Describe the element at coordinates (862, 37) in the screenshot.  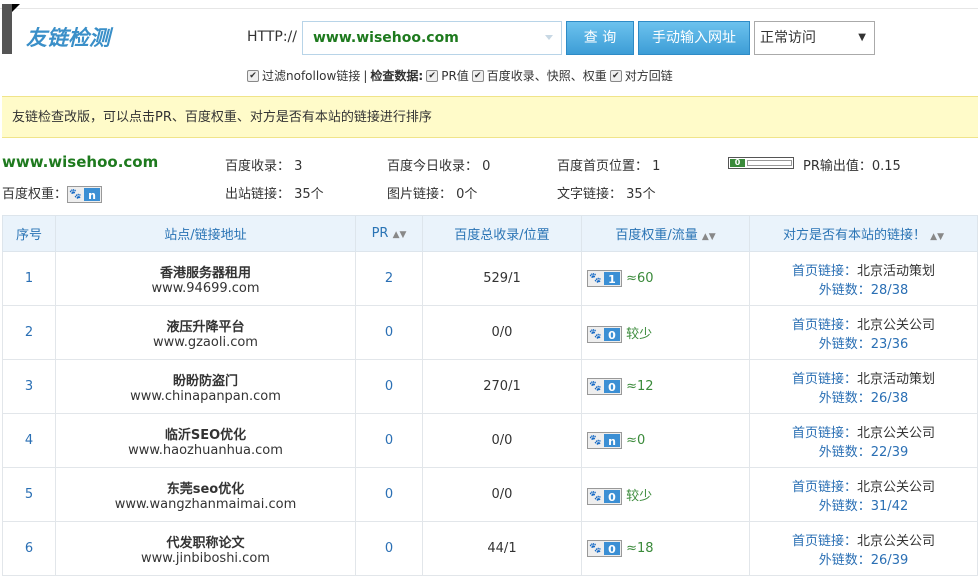
I see `chevron-down-icon: ▼` at that location.